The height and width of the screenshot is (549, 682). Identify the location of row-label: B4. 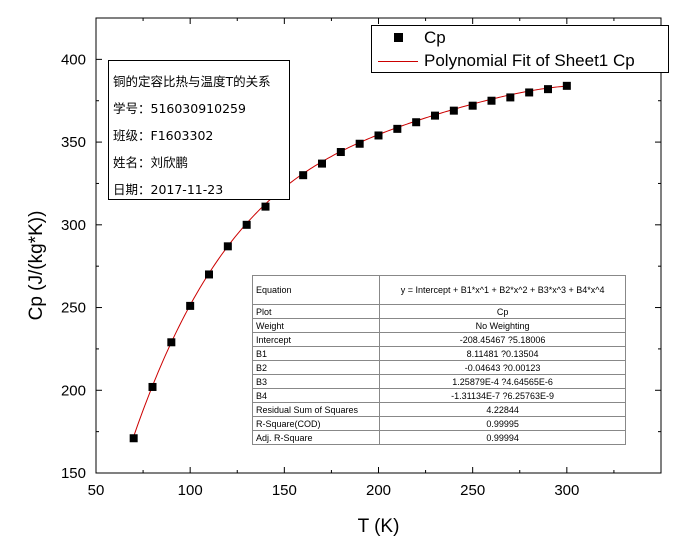
(316, 395).